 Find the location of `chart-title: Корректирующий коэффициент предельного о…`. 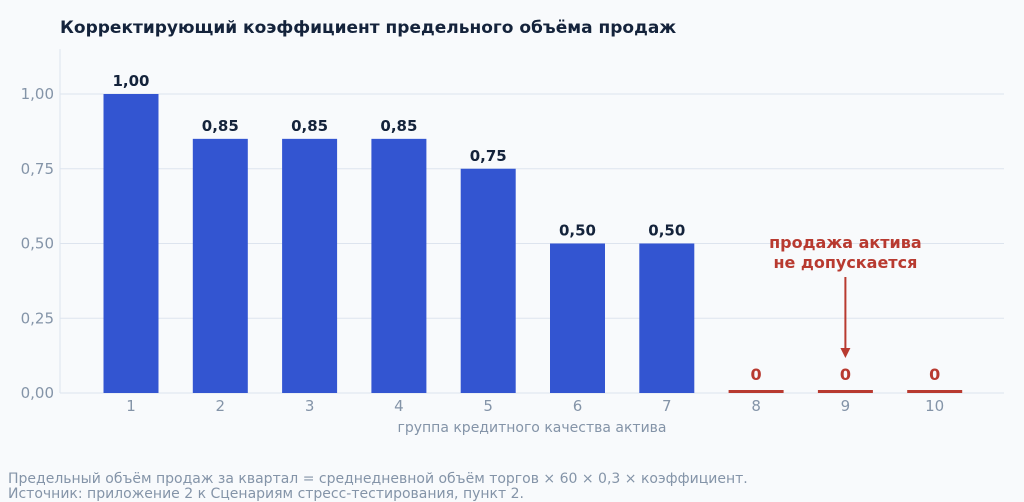

chart-title: Корректирующий коэффициент предельного о… is located at coordinates (368, 28).